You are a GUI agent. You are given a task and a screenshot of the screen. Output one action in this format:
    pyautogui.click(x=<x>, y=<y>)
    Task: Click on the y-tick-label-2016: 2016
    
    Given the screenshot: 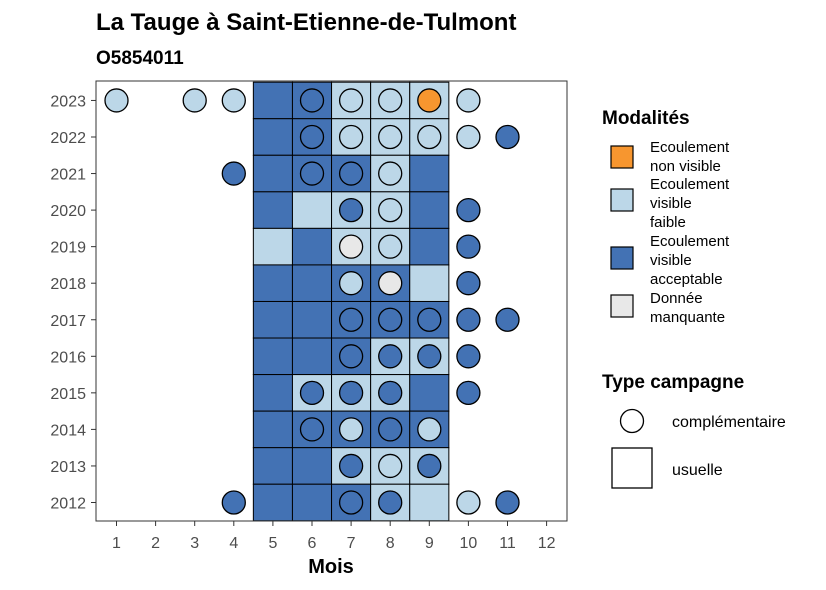 What is the action you would take?
    pyautogui.click(x=68, y=357)
    